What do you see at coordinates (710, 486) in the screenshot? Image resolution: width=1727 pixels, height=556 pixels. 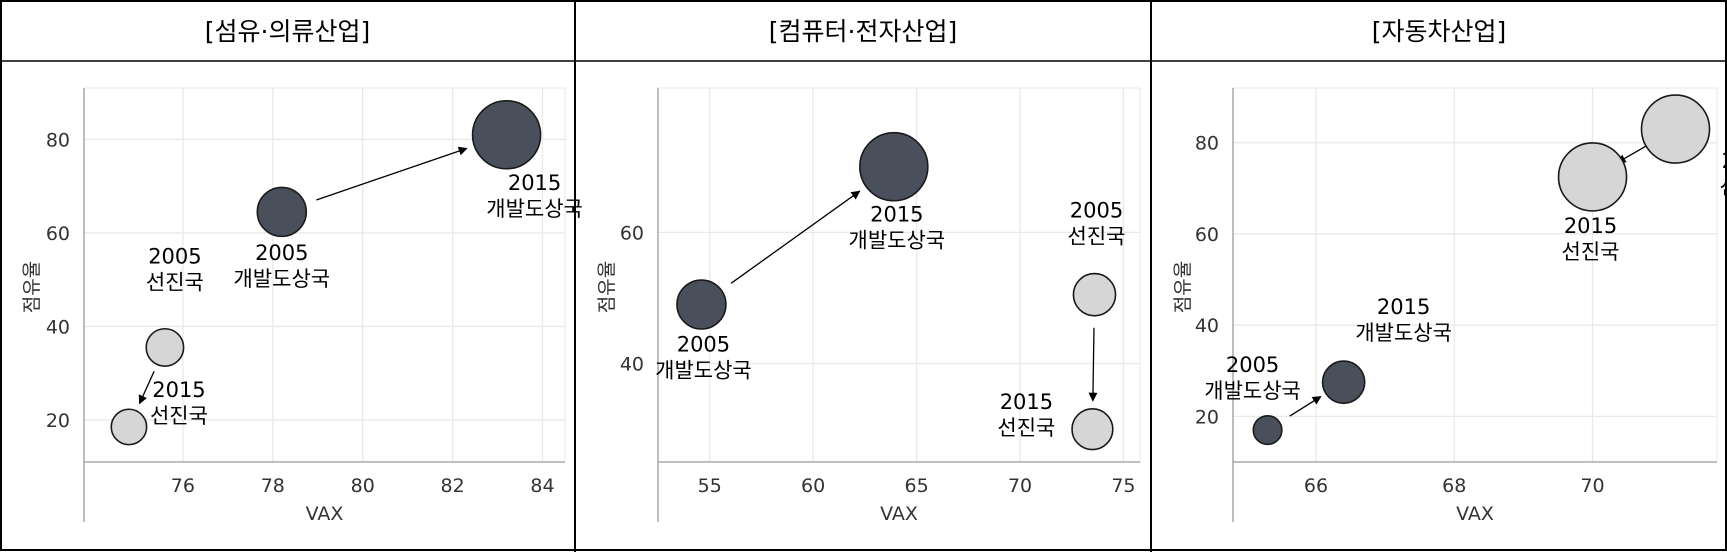 I see `x-tick-label: 55` at bounding box center [710, 486].